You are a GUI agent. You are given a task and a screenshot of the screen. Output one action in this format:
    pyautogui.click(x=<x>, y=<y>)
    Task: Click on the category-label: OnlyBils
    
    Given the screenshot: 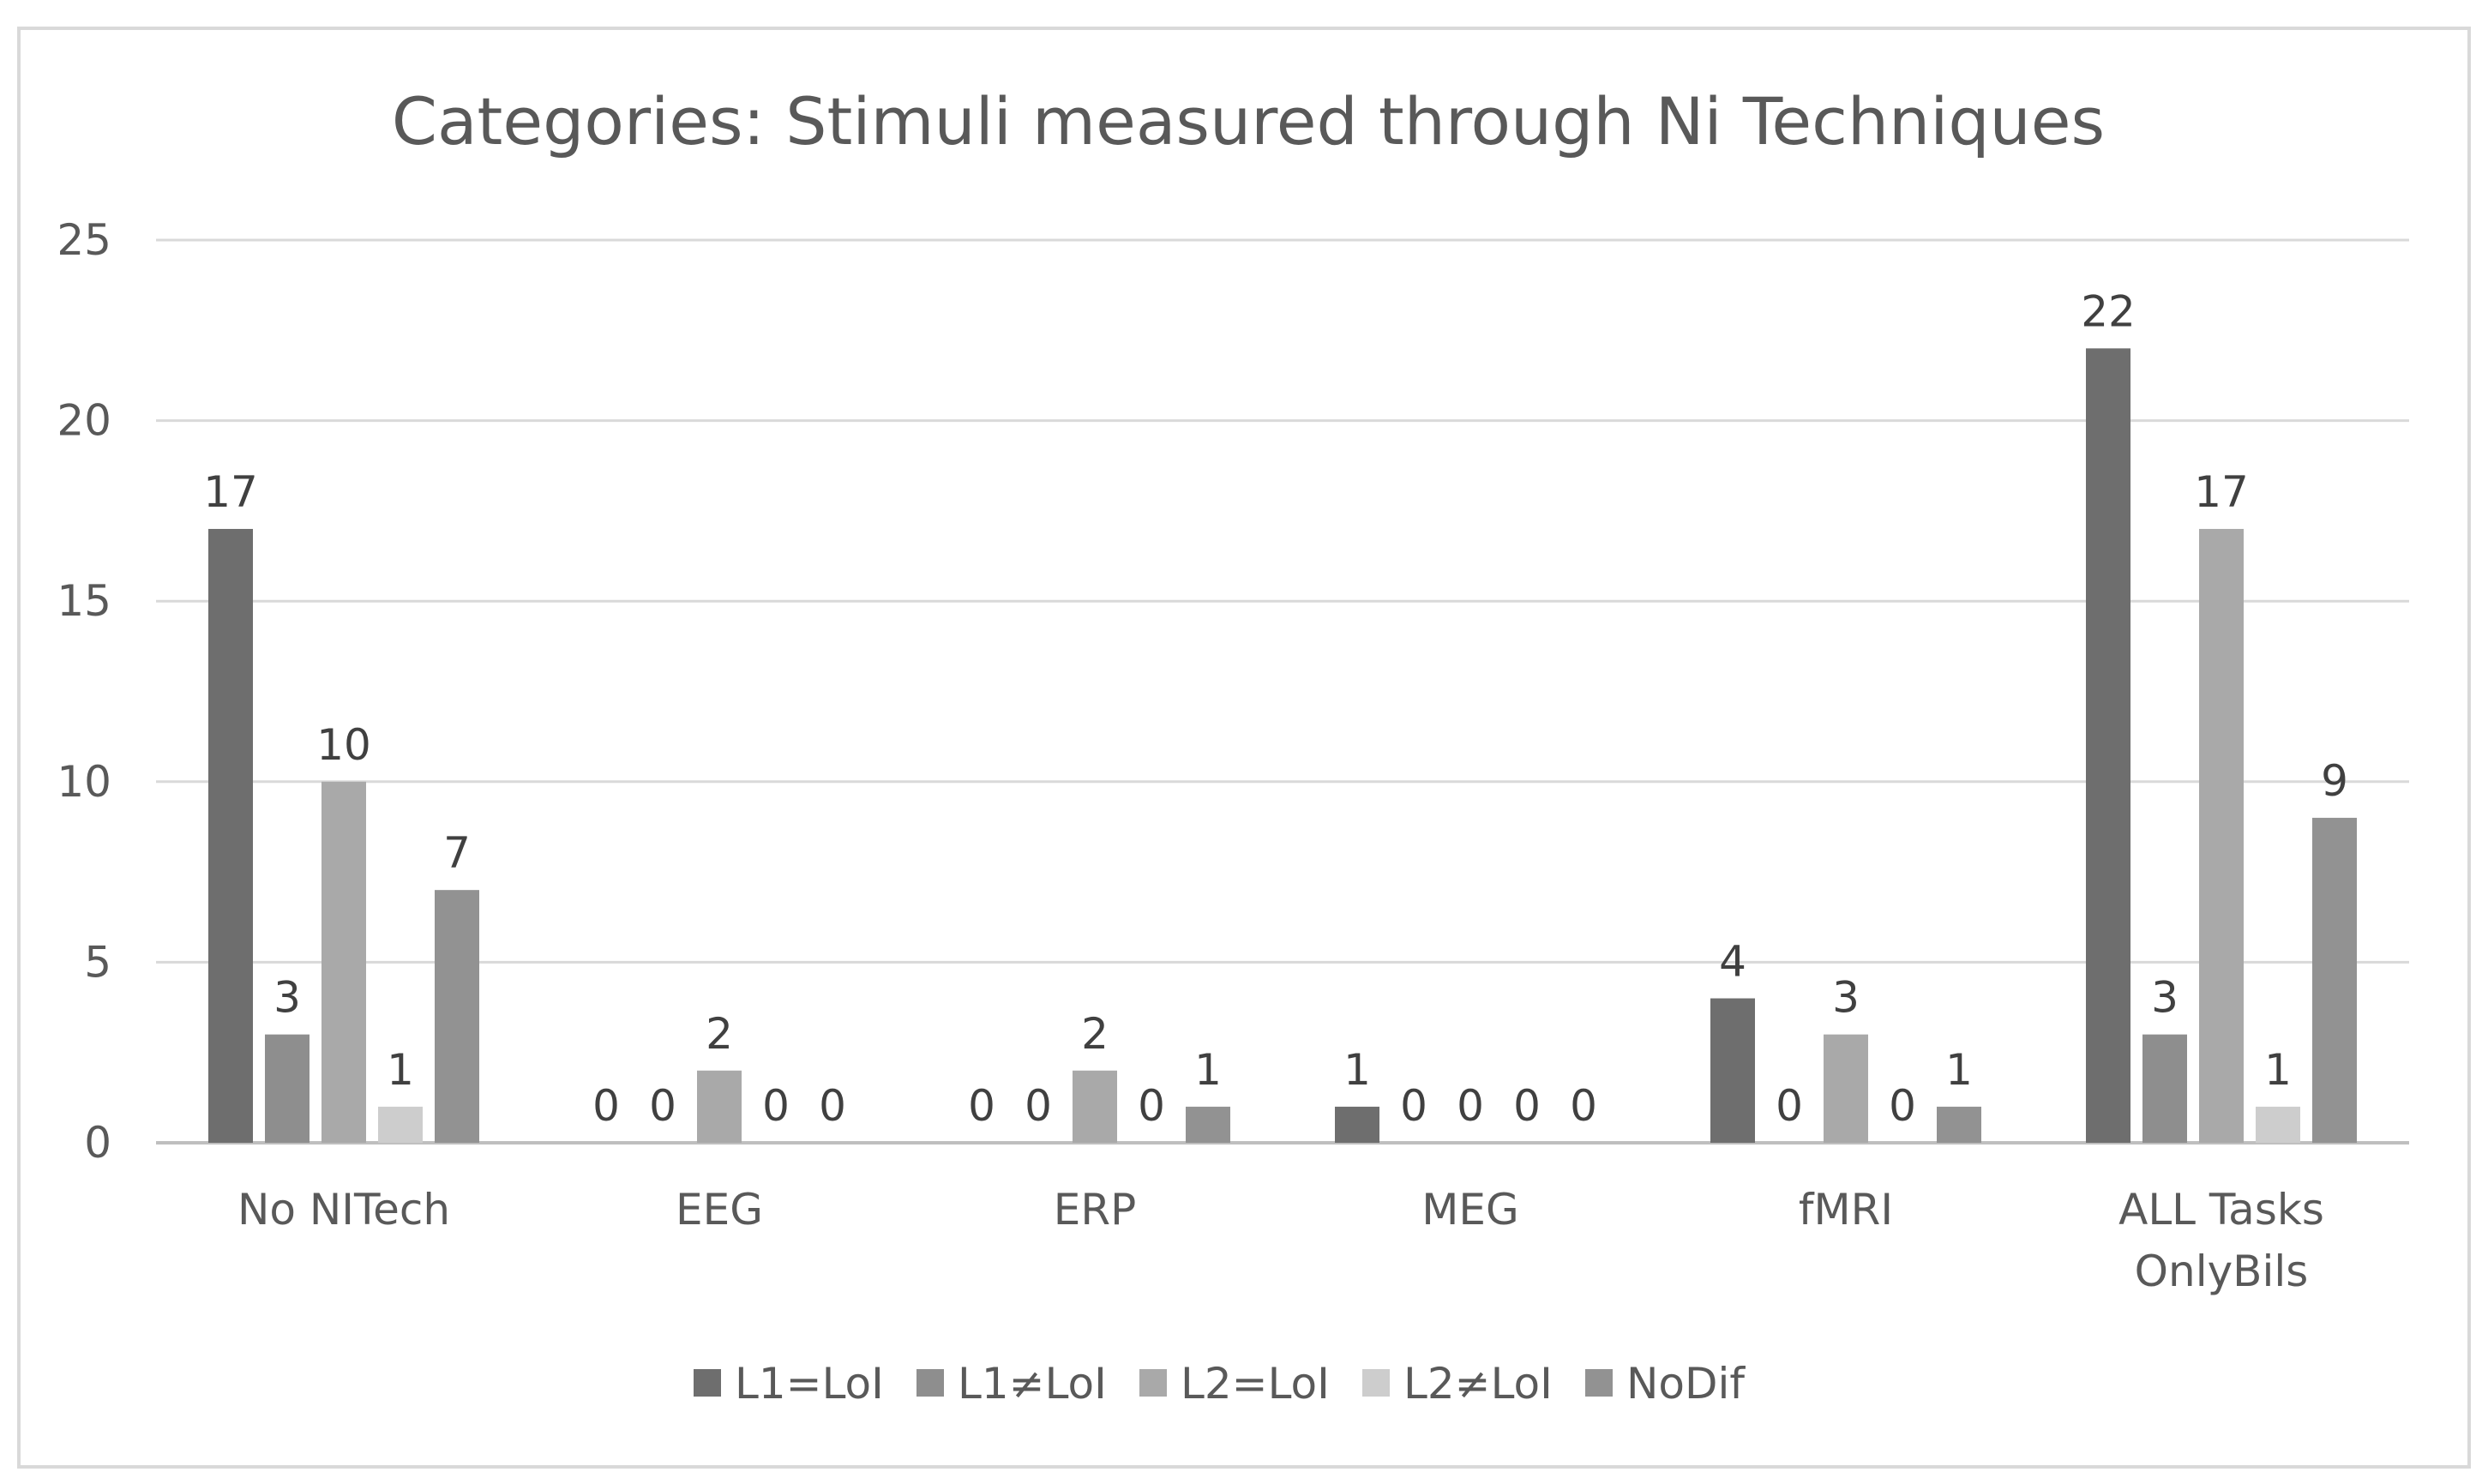 What is the action you would take?
    pyautogui.click(x=2222, y=1271)
    